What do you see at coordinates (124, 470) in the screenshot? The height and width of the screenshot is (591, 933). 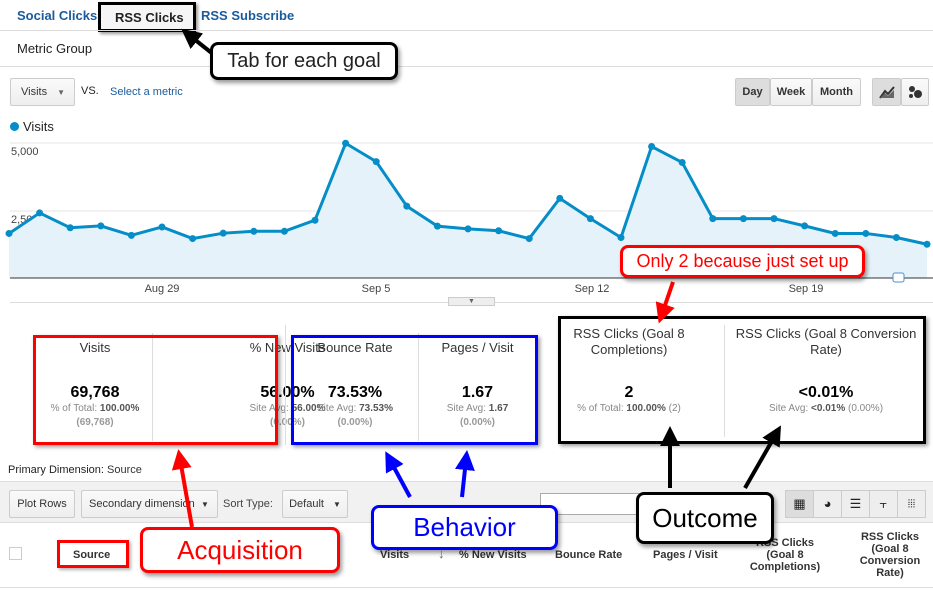 I see `primary-dimension-source: Source` at bounding box center [124, 470].